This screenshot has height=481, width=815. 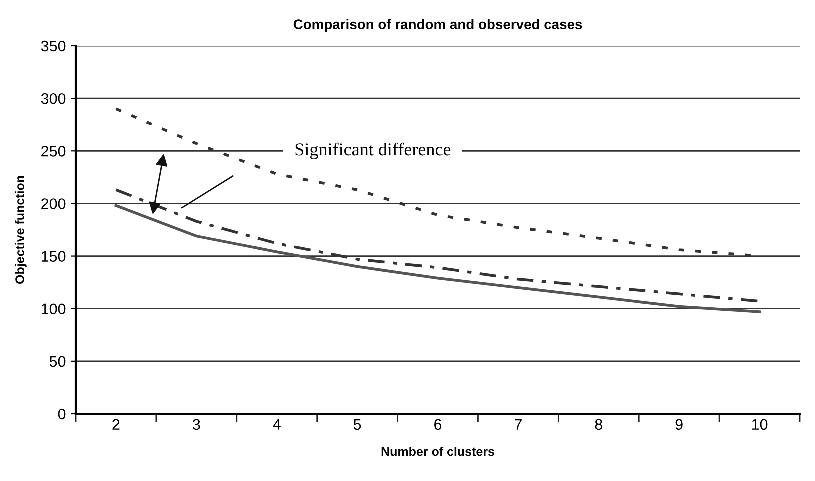 What do you see at coordinates (54, 309) in the screenshot?
I see `y-tick-label: 100` at bounding box center [54, 309].